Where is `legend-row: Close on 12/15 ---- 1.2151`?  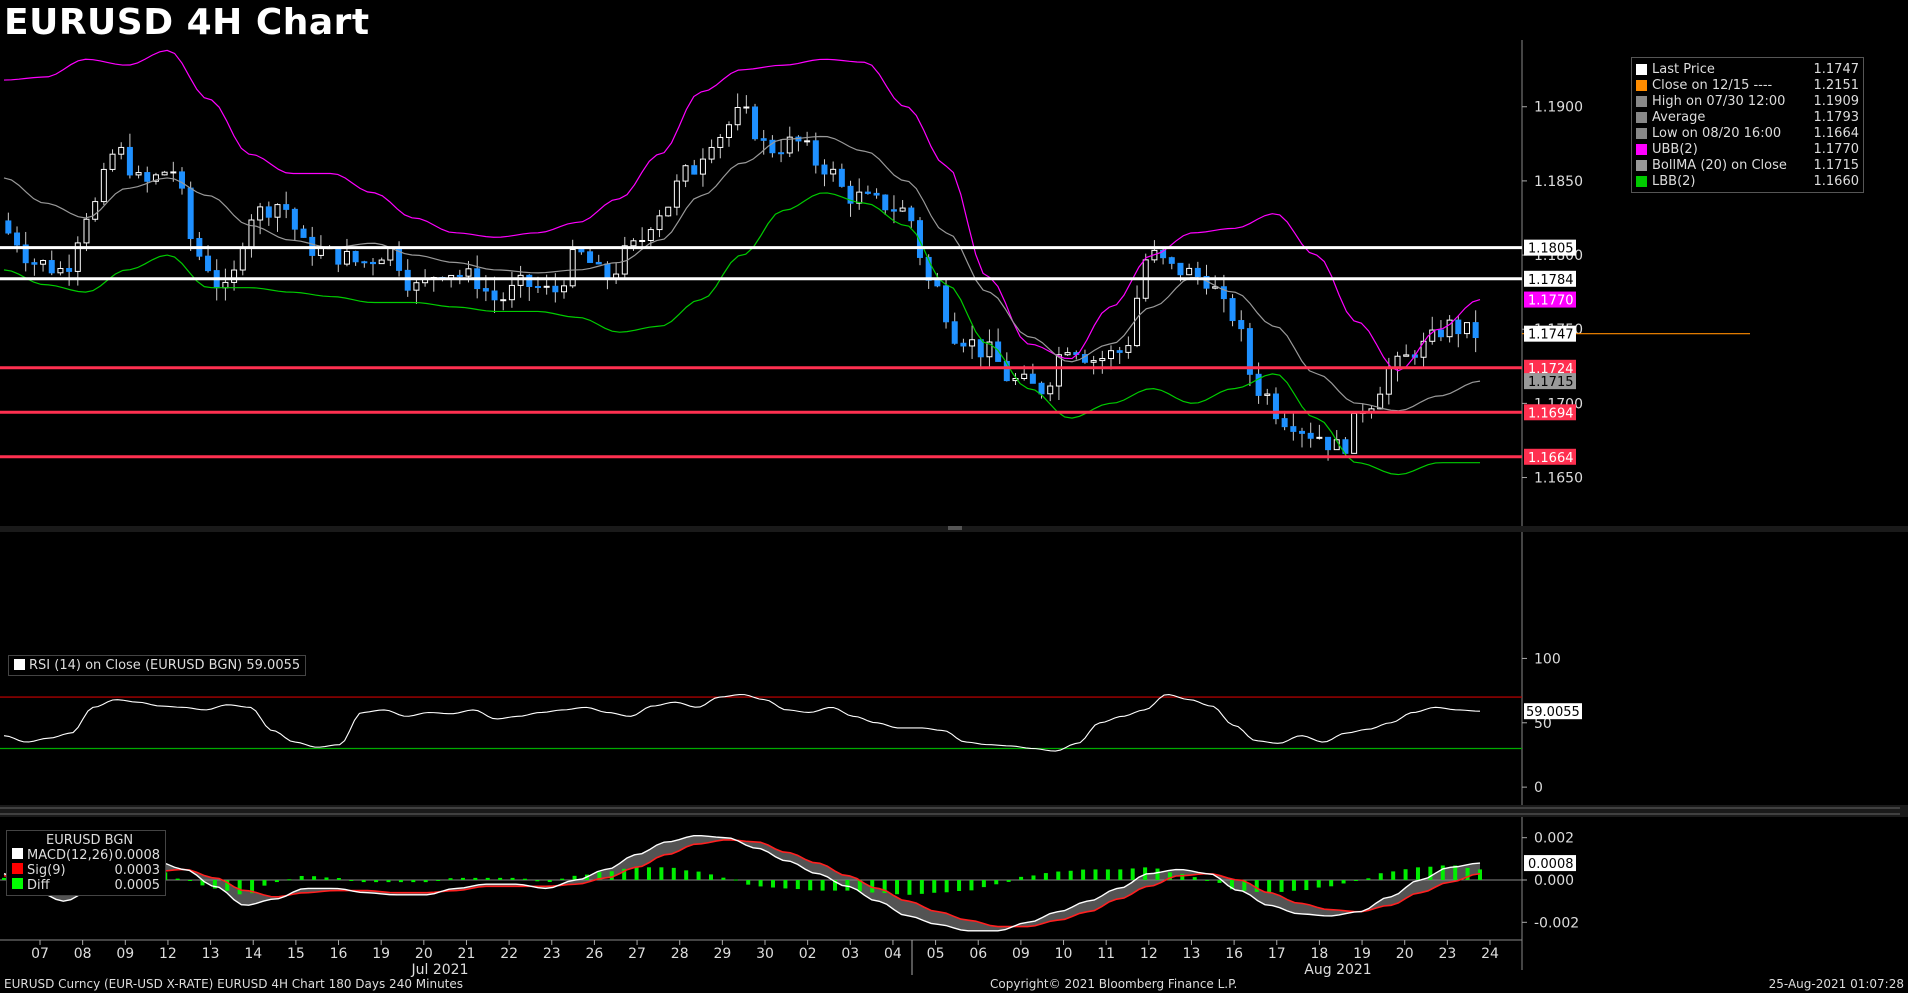
legend-row: Close on 12/15 ---- 1.2151 is located at coordinates (1747, 85).